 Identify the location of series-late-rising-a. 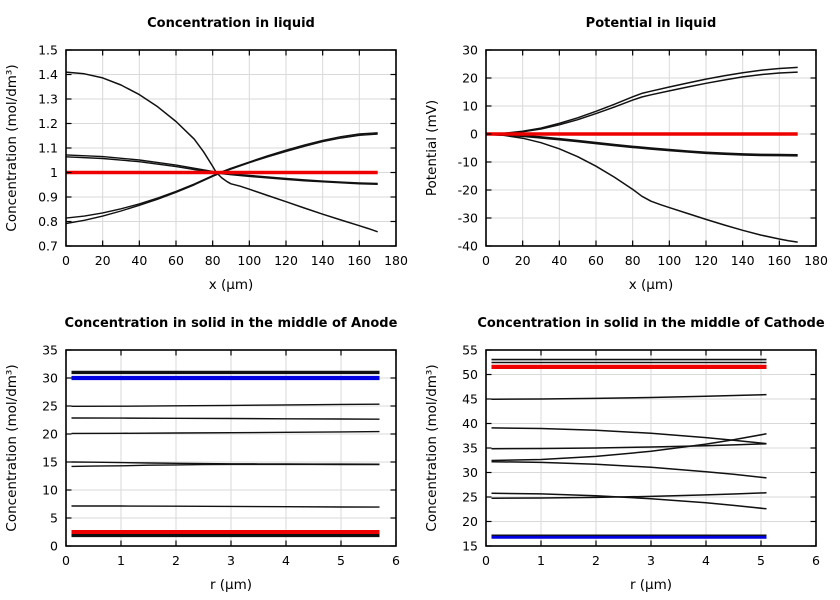
(221, 175).